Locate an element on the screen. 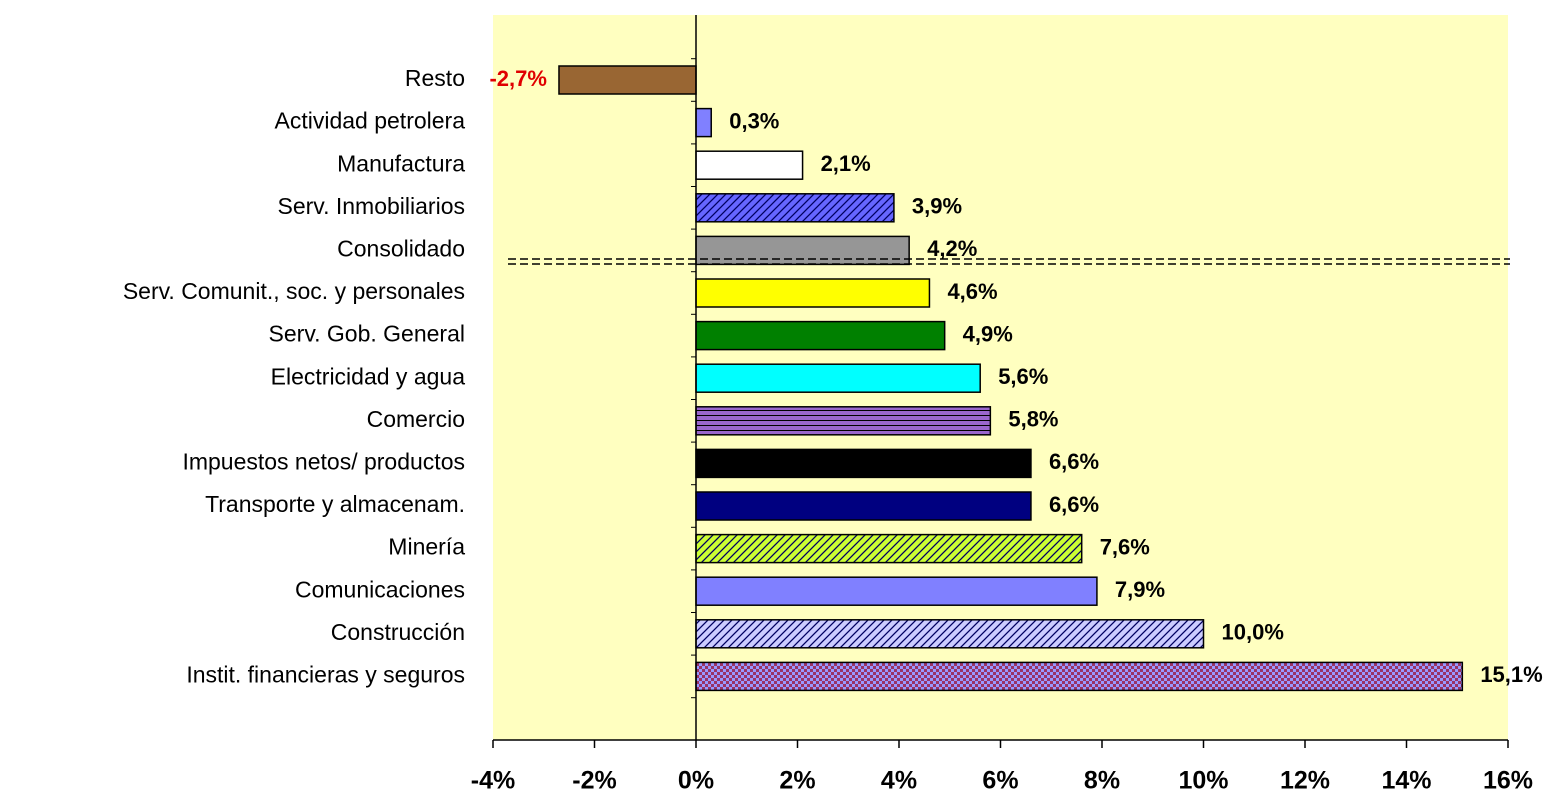 The width and height of the screenshot is (1554, 803). category-label: Electricidad y agua is located at coordinates (368, 376).